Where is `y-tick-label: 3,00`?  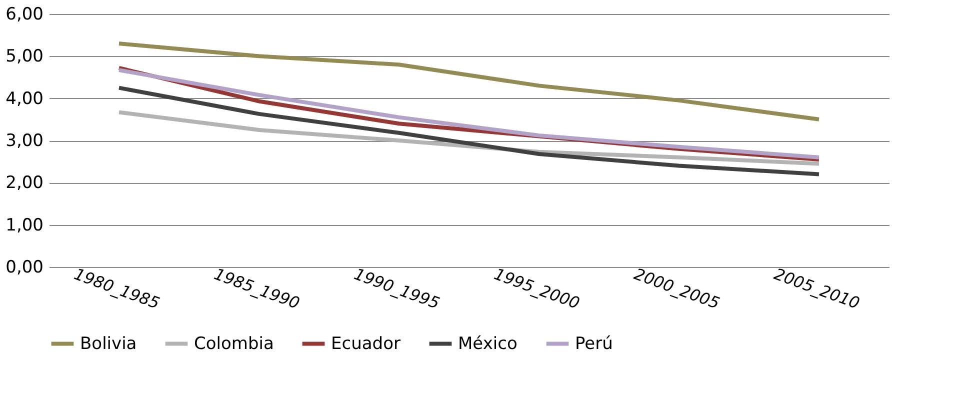
y-tick-label: 3,00 is located at coordinates (25, 141).